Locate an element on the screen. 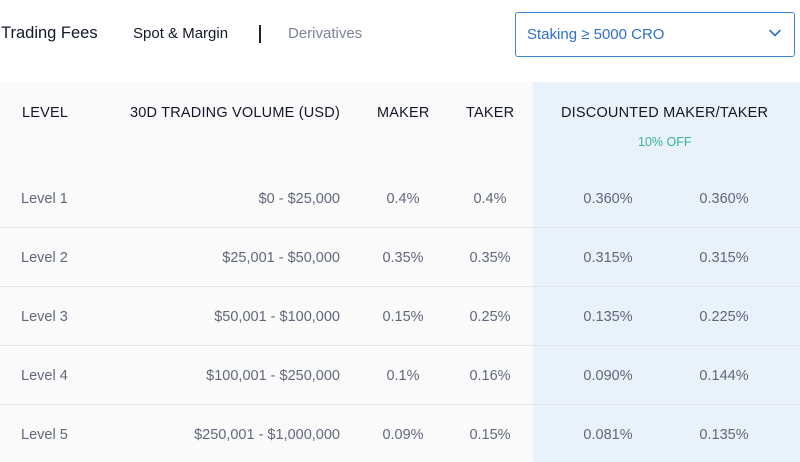  taker-cell: 0.35% is located at coordinates (490, 257).